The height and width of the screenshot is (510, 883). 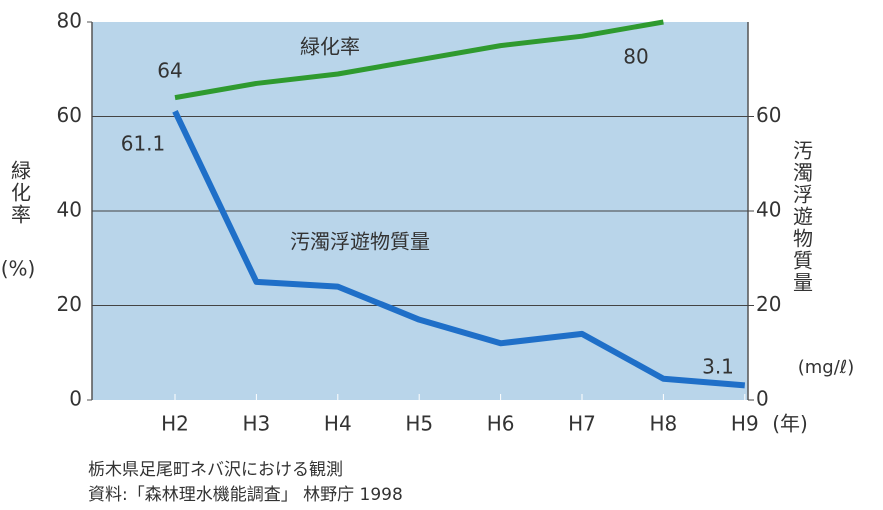 I want to click on x-tick-label: H9, so click(x=745, y=424).